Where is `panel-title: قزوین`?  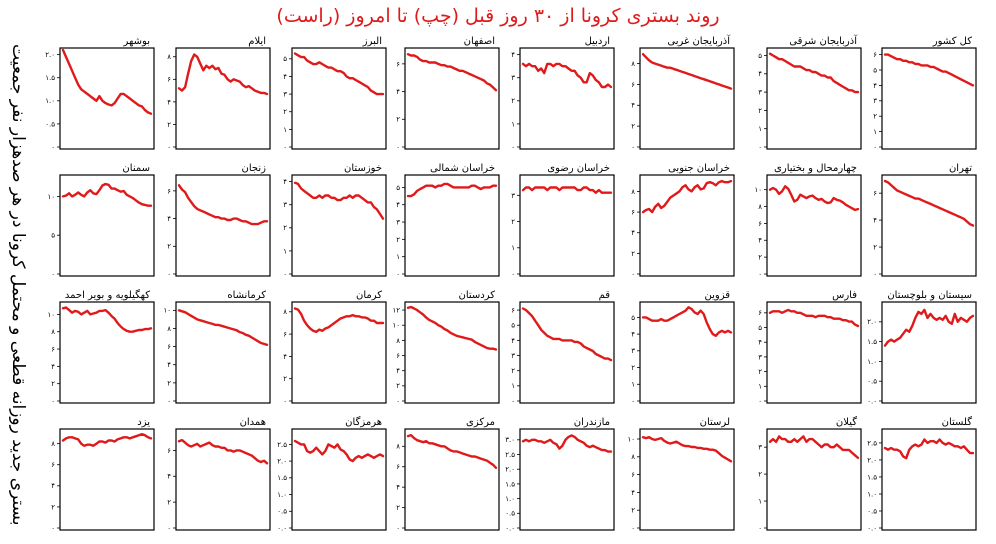
panel-title: قزوین is located at coordinates (717, 295).